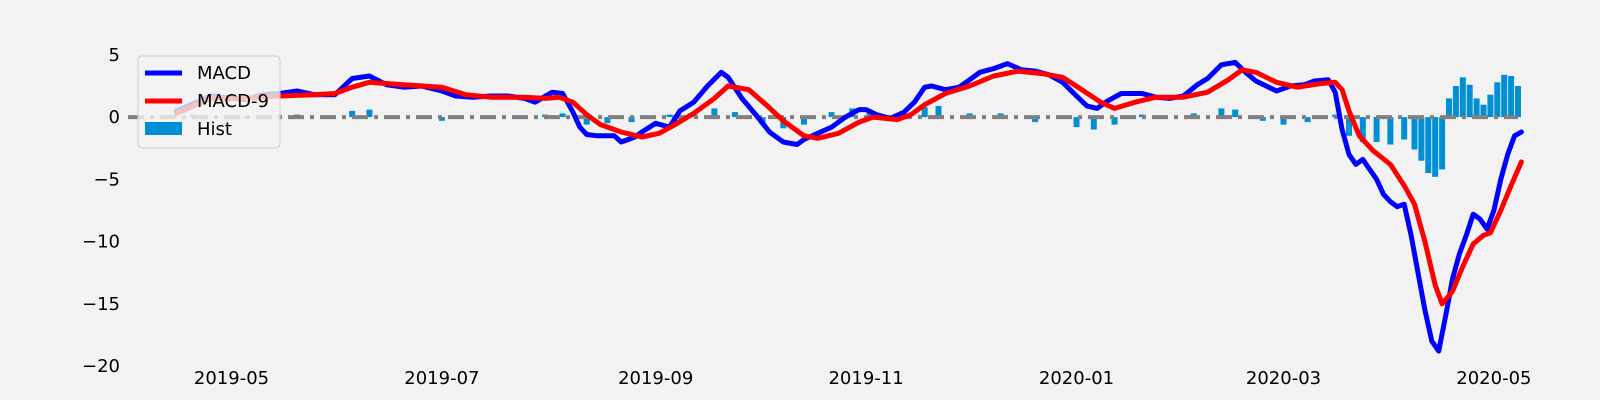  What do you see at coordinates (865, 378) in the screenshot?
I see `x-tick-label: 2019-11` at bounding box center [865, 378].